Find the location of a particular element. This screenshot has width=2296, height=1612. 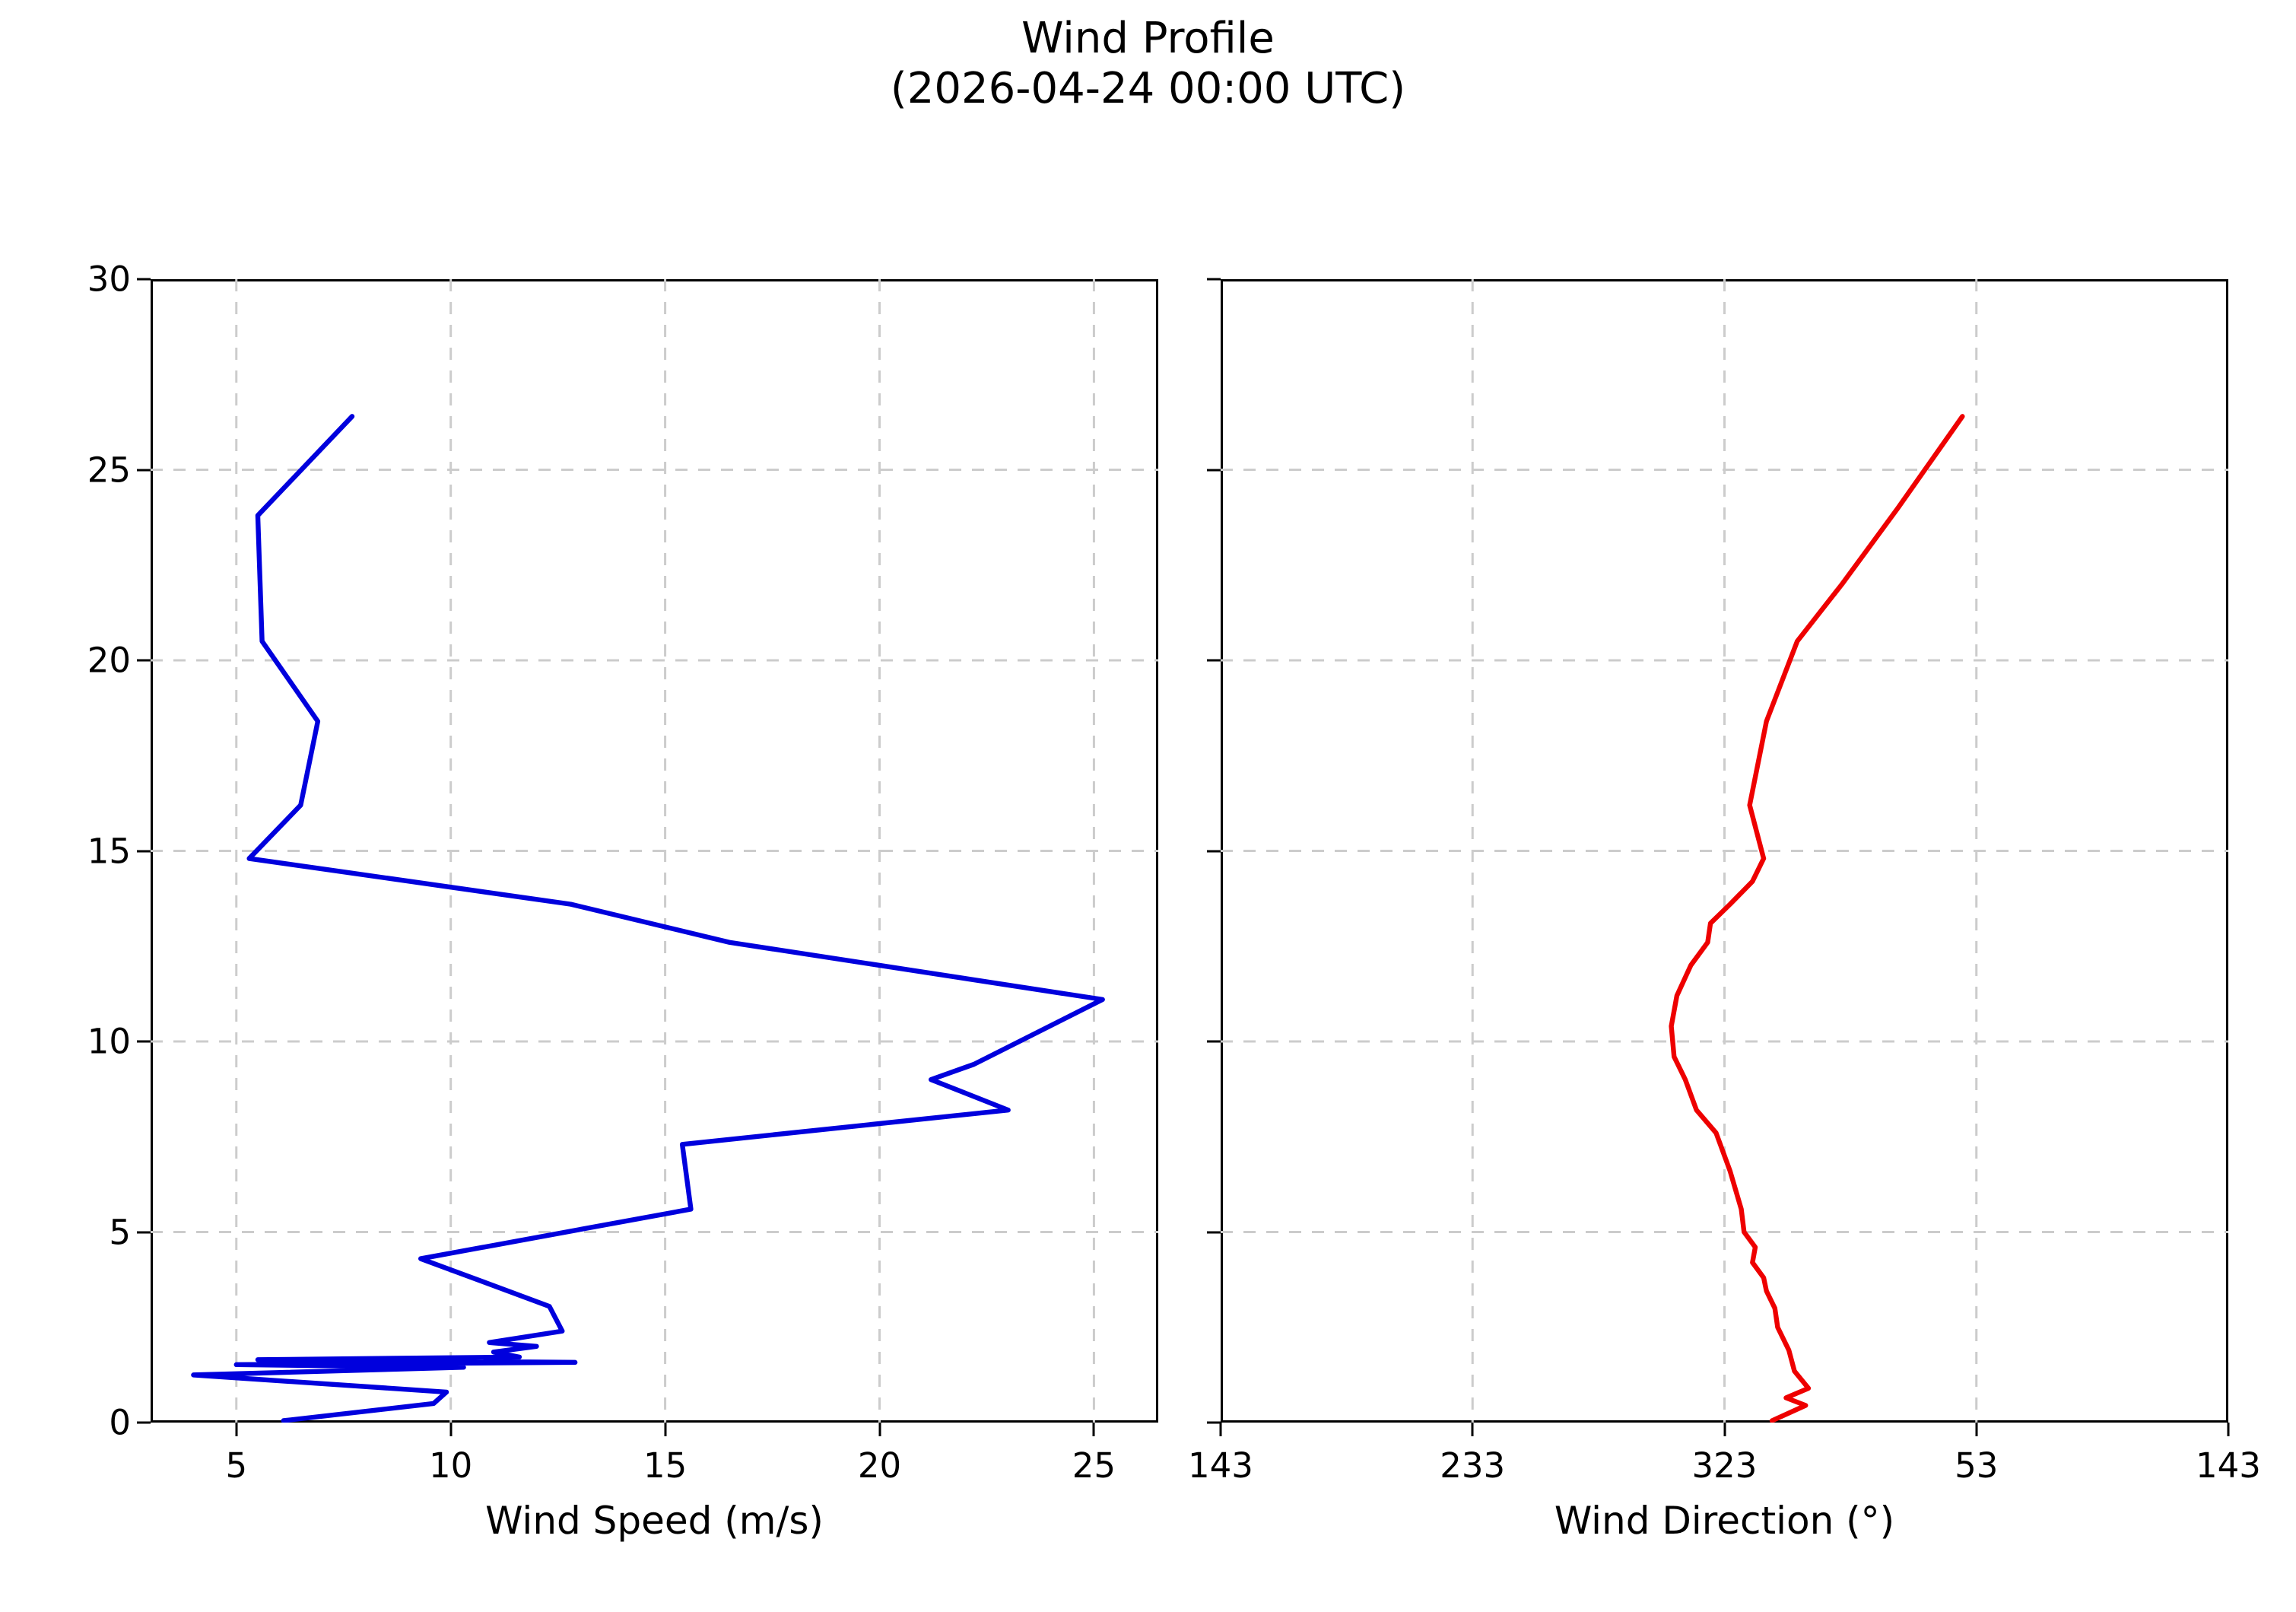

x-tick-label: 10 is located at coordinates (451, 1465).